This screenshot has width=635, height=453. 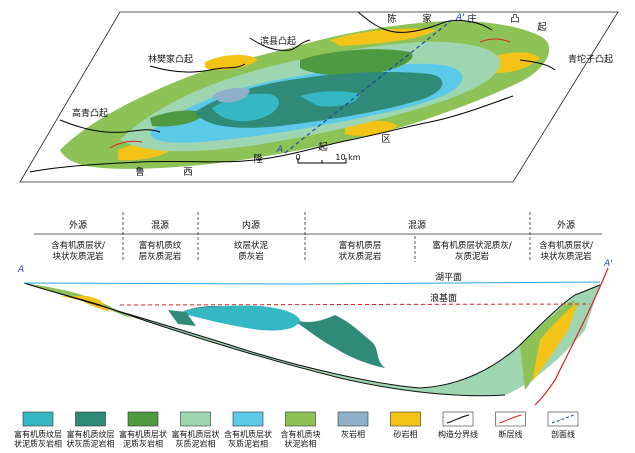 I want to click on uplift-gaoqing: 高青凸起, so click(x=90, y=113).